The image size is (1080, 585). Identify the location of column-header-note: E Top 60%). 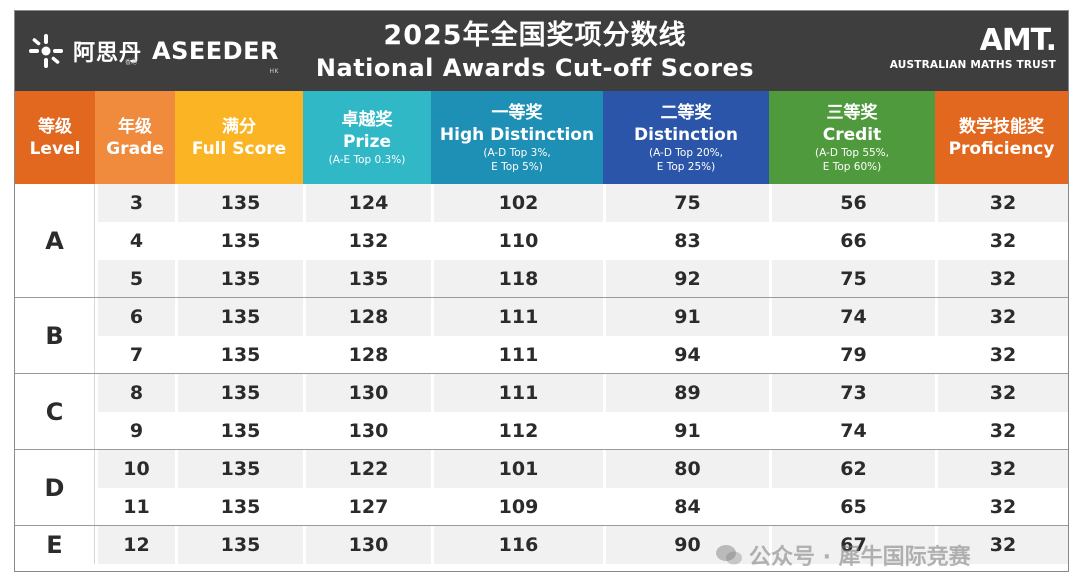
(852, 166).